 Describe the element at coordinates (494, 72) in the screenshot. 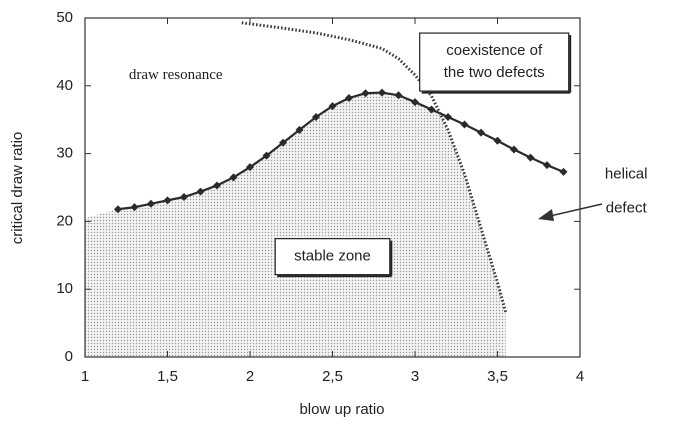

I see `annotation-text: the two defects` at that location.